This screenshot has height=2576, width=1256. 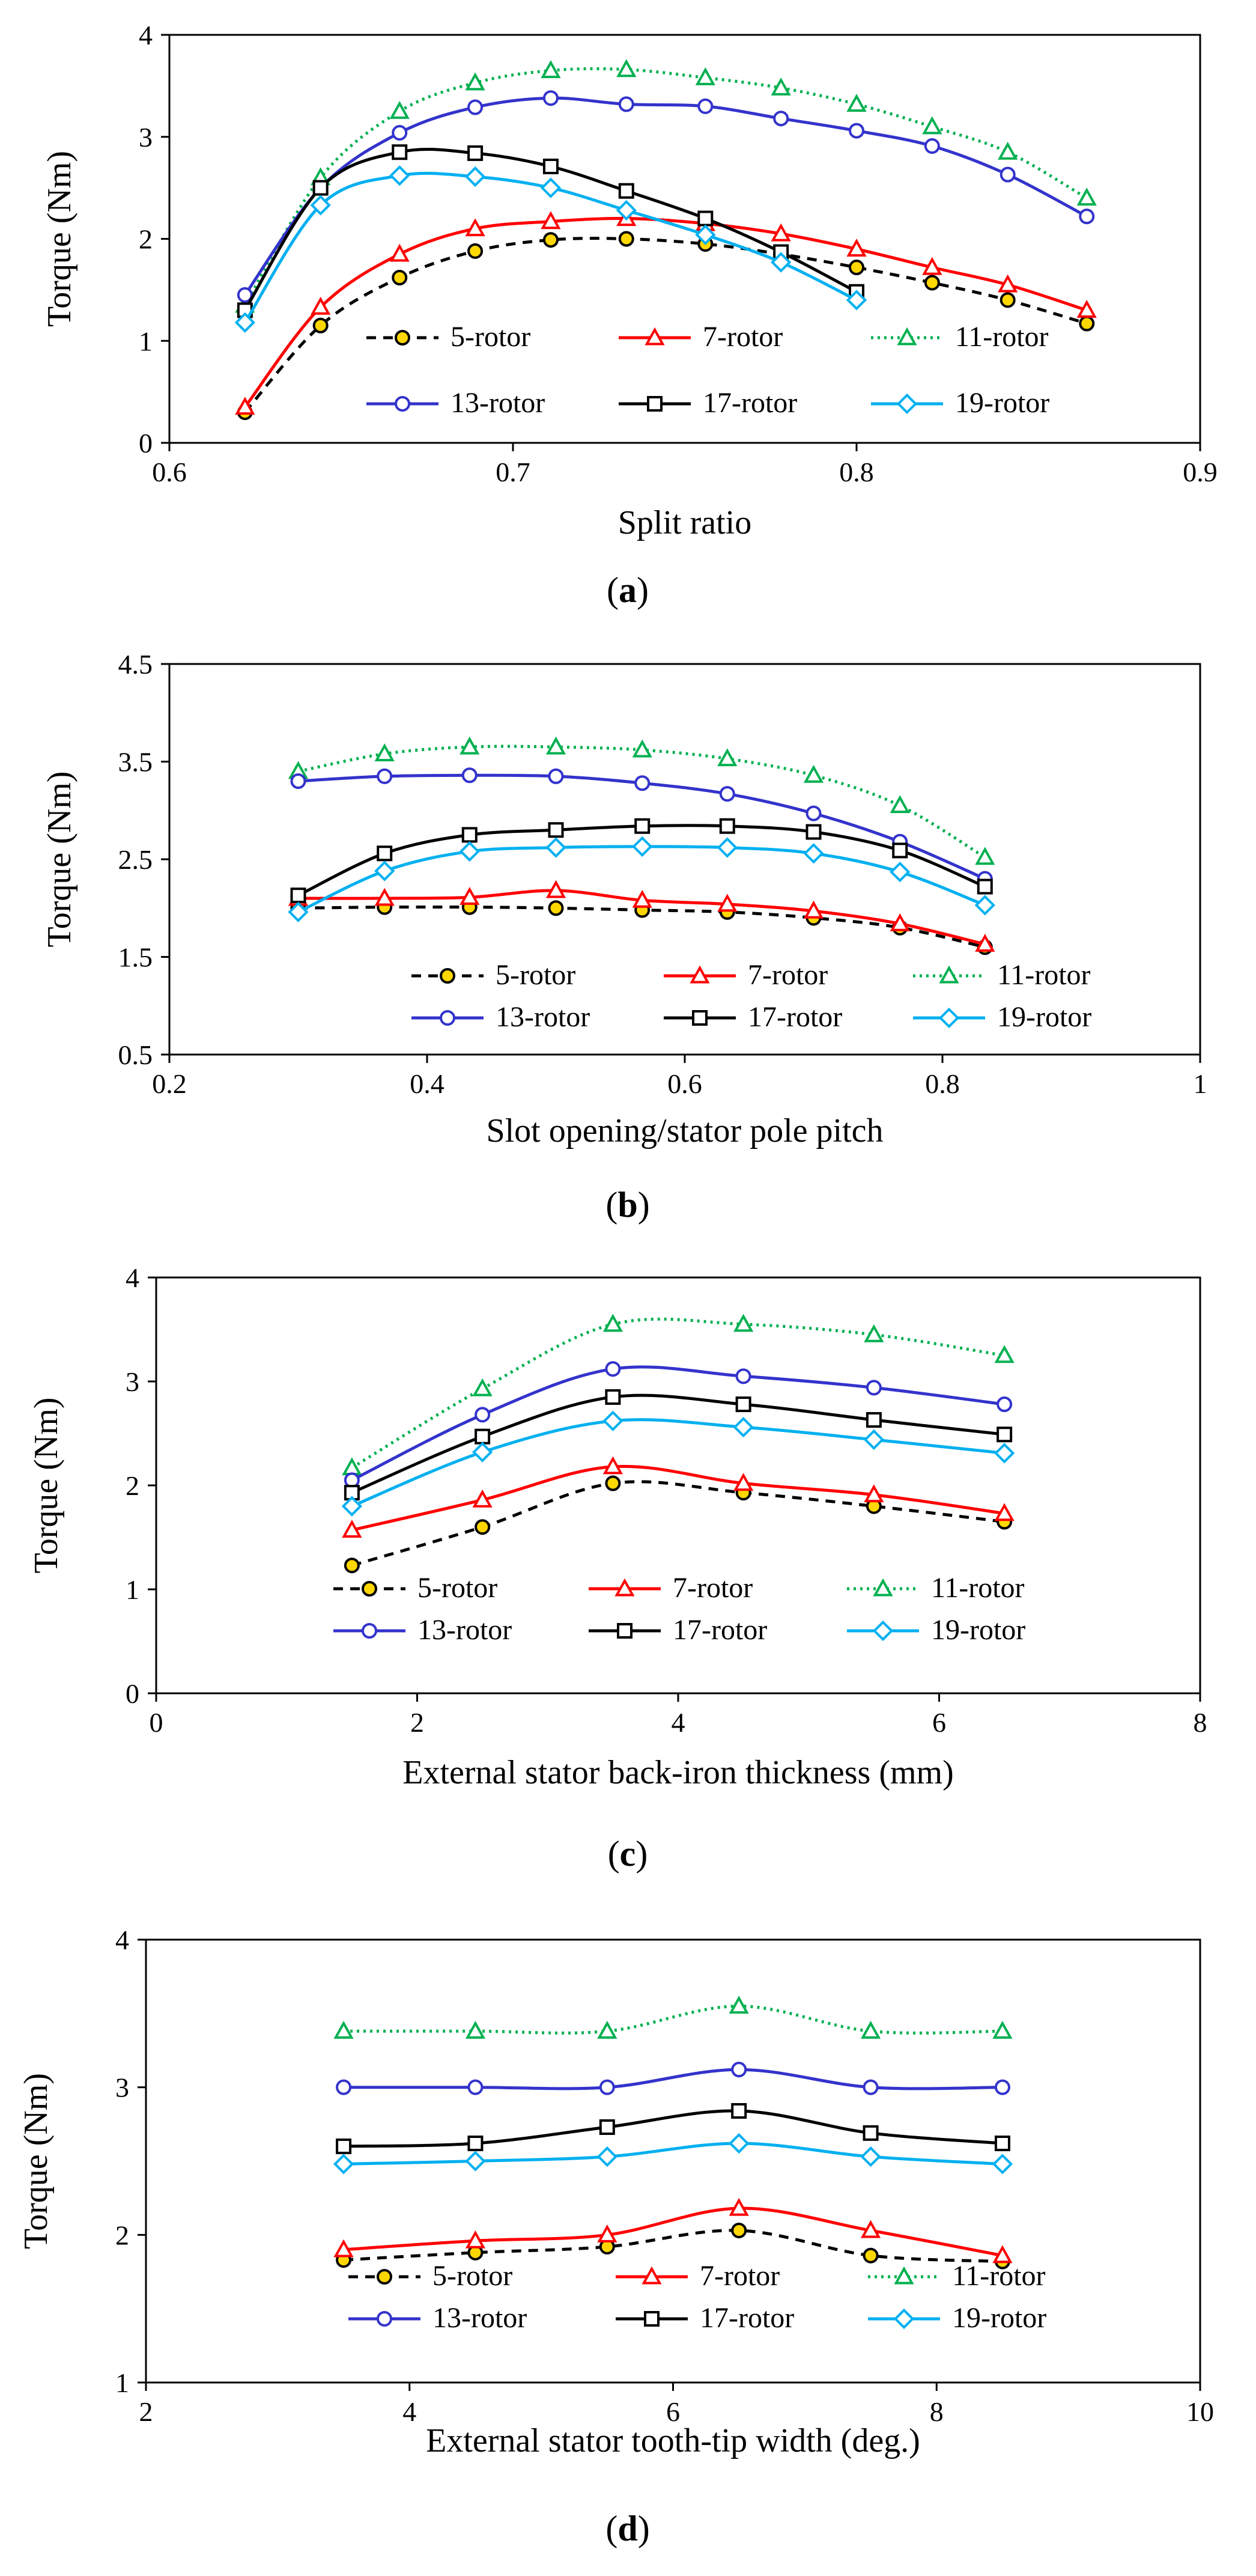 I want to click on x-tick-label: 0.2, so click(x=169, y=1083).